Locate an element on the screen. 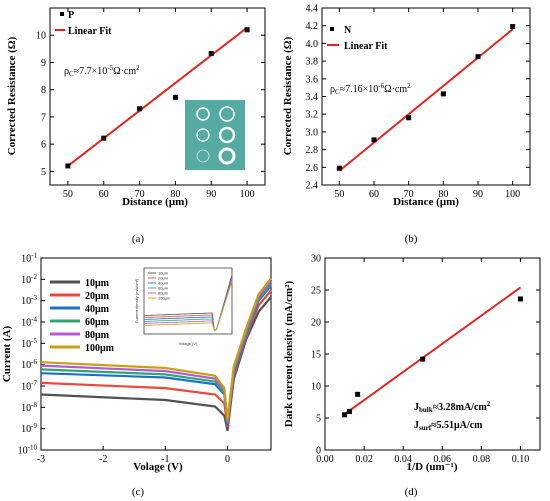  panel-label-c: (c) is located at coordinates (138, 492).